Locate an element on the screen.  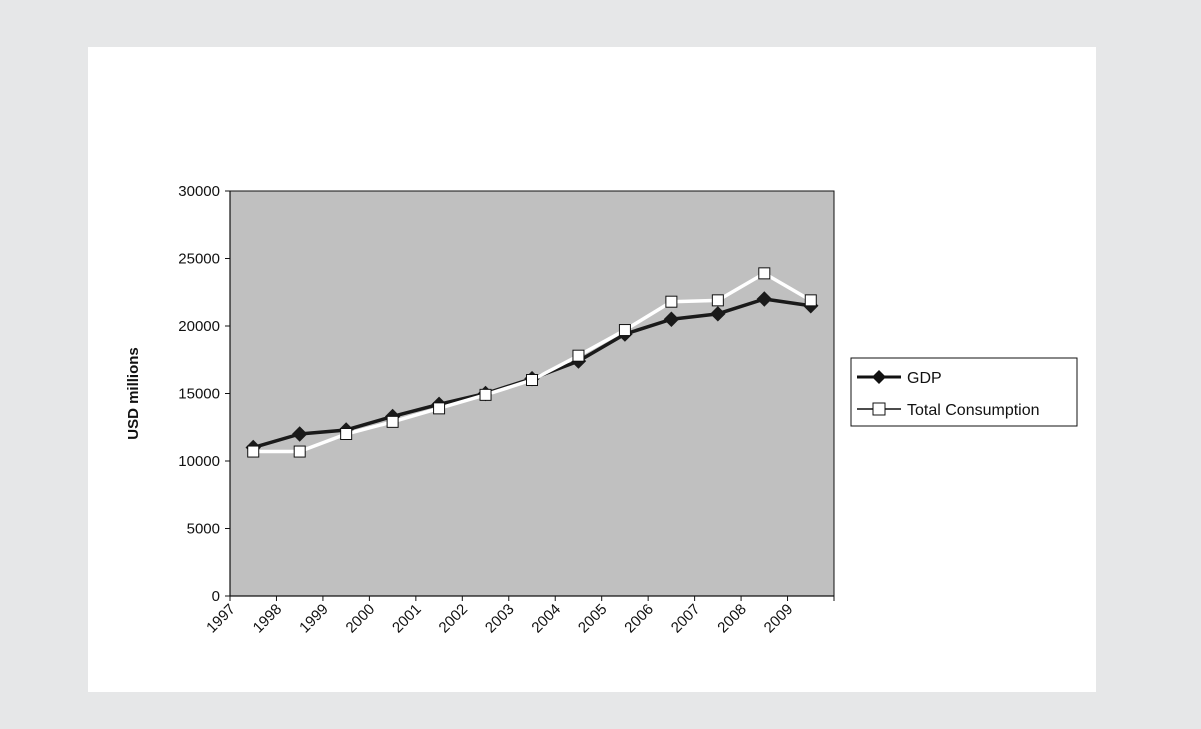
x-tick-label: 2004 is located at coordinates (546, 619).